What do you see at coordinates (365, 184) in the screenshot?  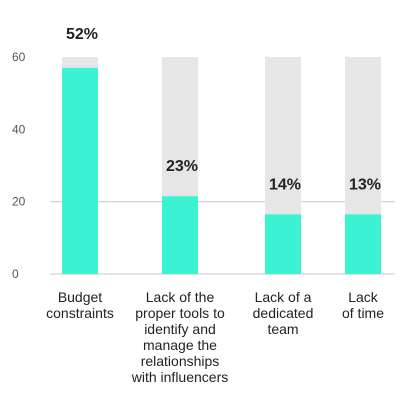 I see `data-label: 13%` at bounding box center [365, 184].